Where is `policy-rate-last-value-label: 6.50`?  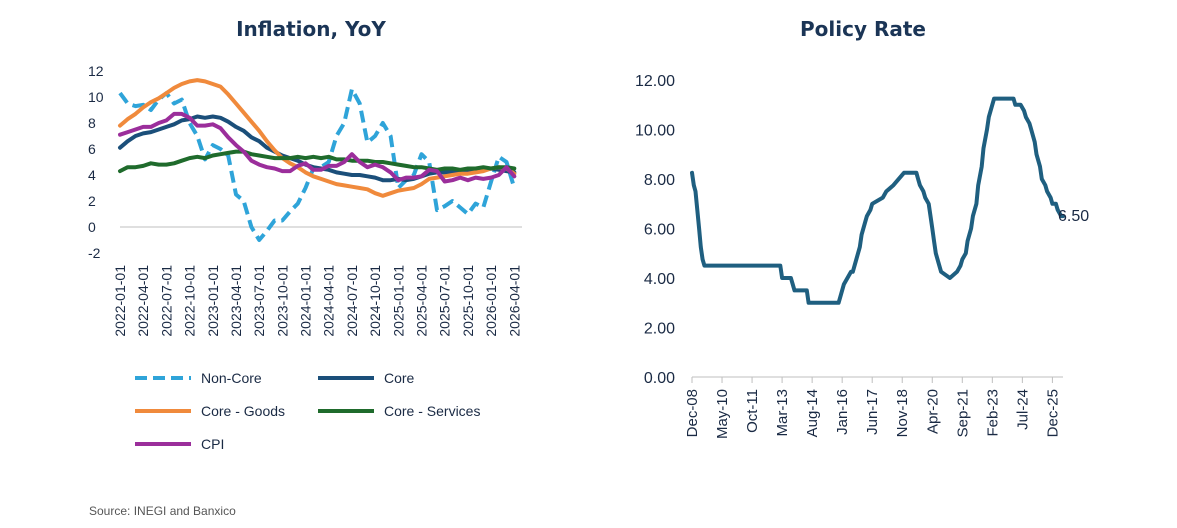 policy-rate-last-value-label: 6.50 is located at coordinates (1073, 216).